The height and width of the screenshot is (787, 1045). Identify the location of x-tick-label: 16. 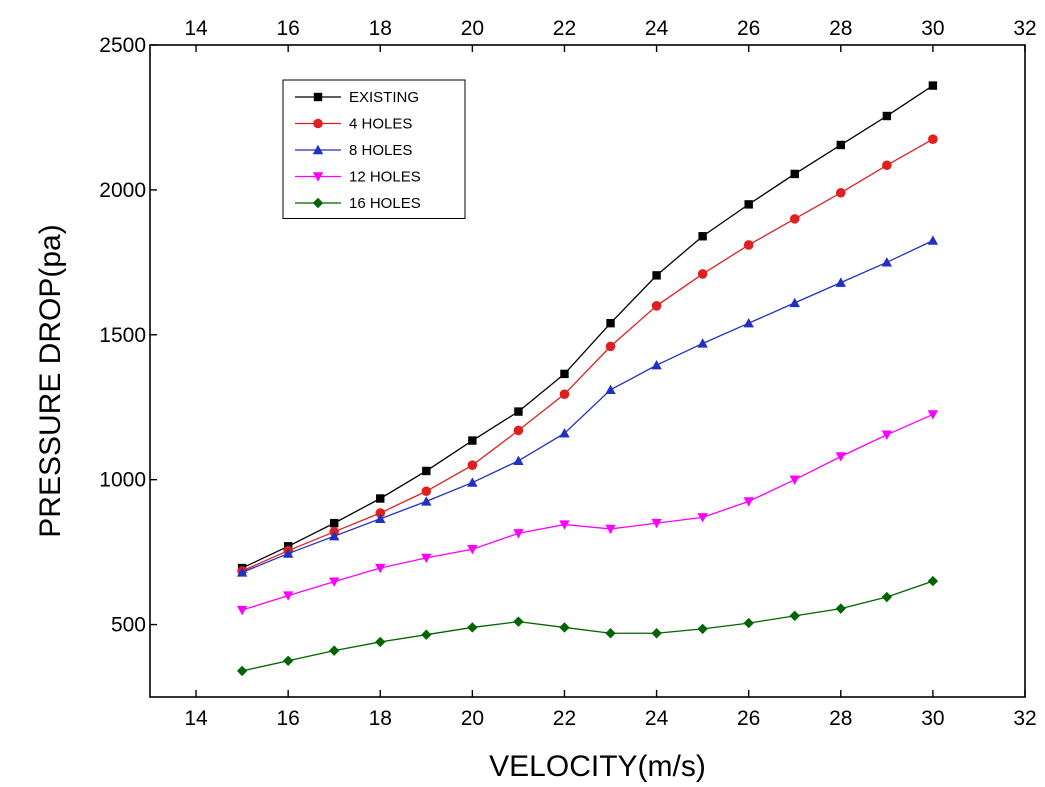
(287, 718).